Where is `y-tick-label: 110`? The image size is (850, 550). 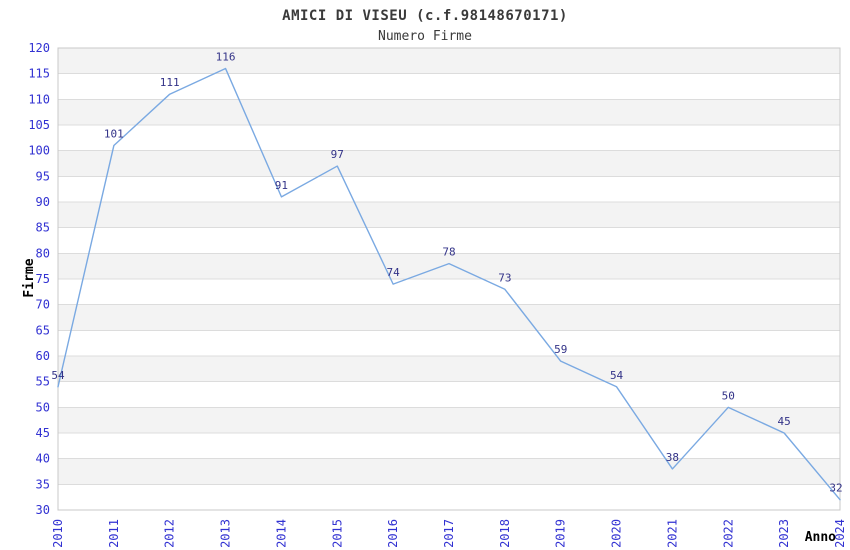
y-tick-label: 110 is located at coordinates (39, 99).